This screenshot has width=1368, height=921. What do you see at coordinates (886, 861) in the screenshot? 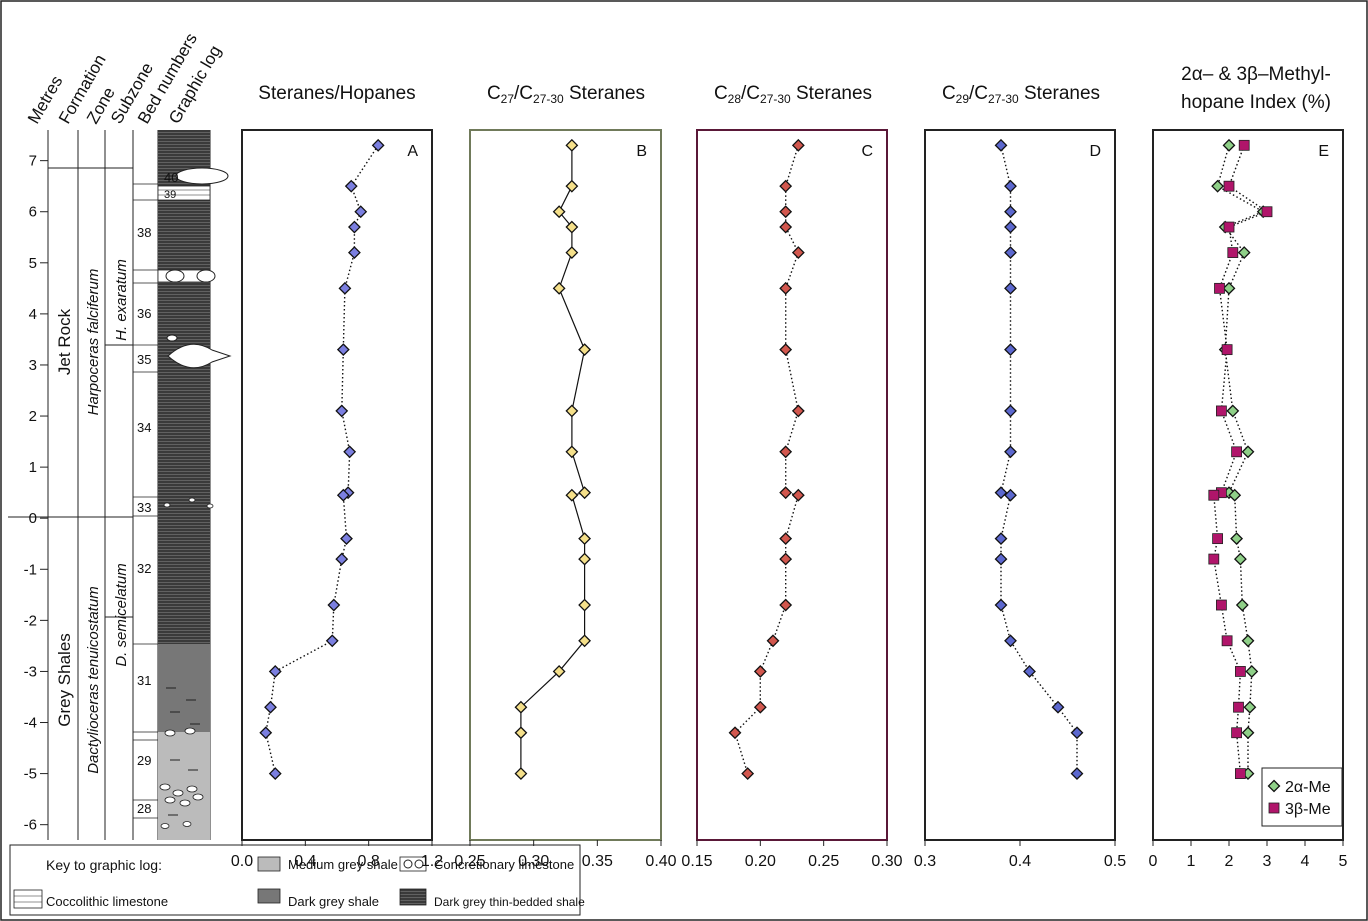
I see `x-tick-label: 0.30` at bounding box center [886, 861].